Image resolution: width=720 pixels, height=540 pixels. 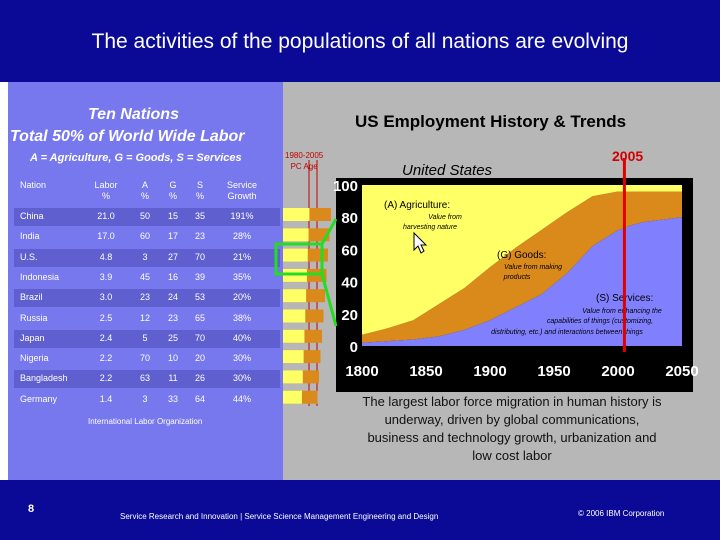 What do you see at coordinates (681, 371) in the screenshot?
I see `x-tick-label: 2050` at bounding box center [681, 371].